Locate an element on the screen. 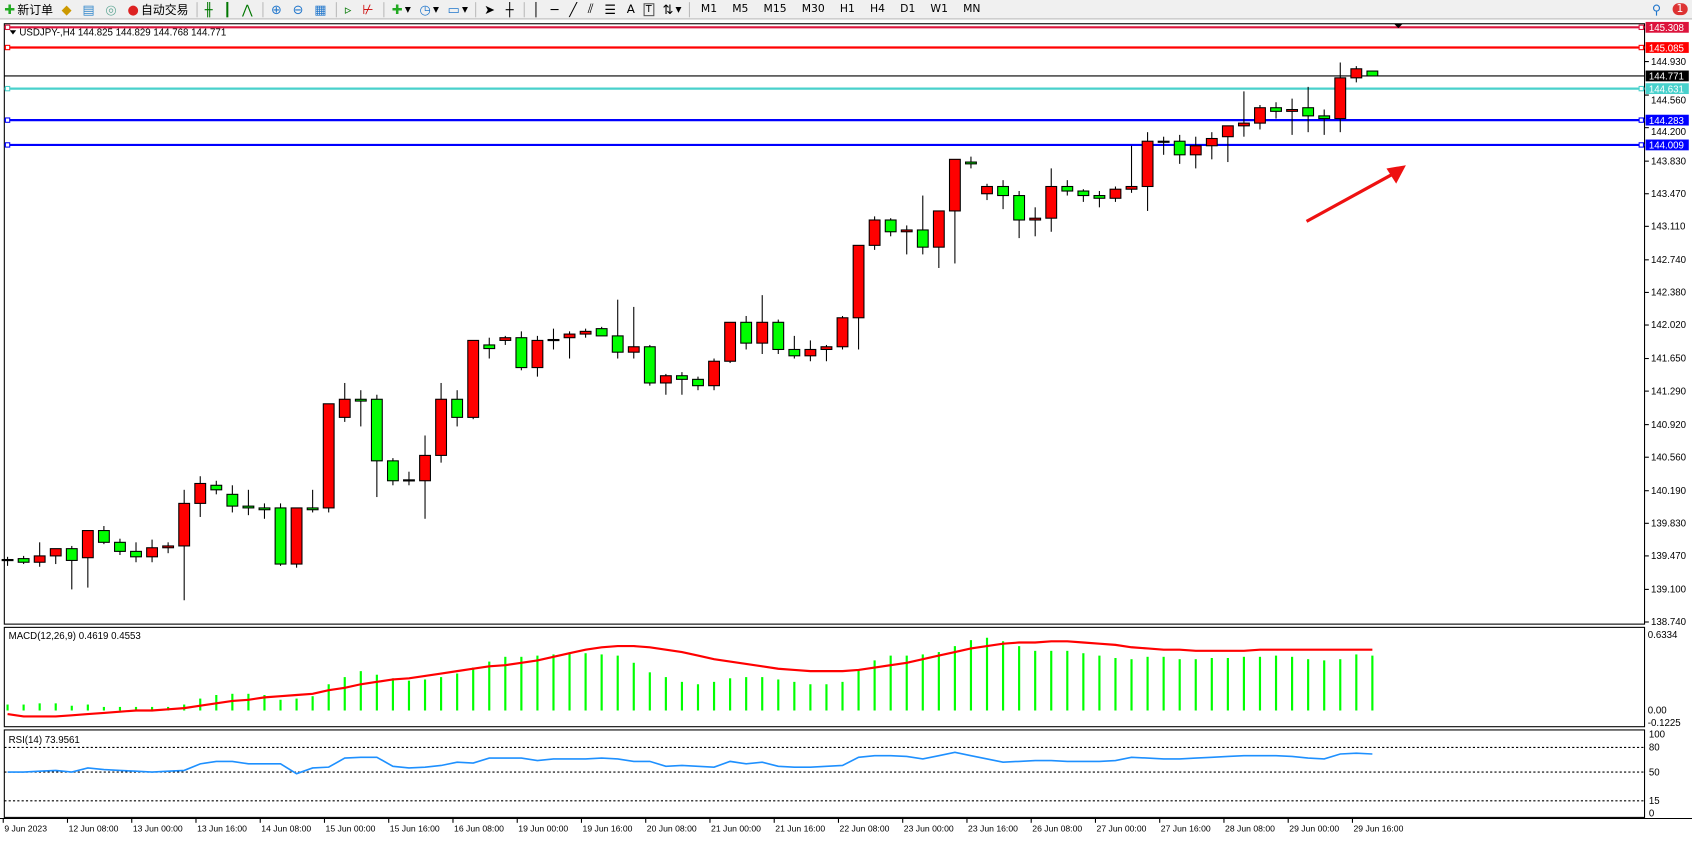 This screenshot has width=1692, height=842. timeframe-m15: M15 is located at coordinates (775, 9).